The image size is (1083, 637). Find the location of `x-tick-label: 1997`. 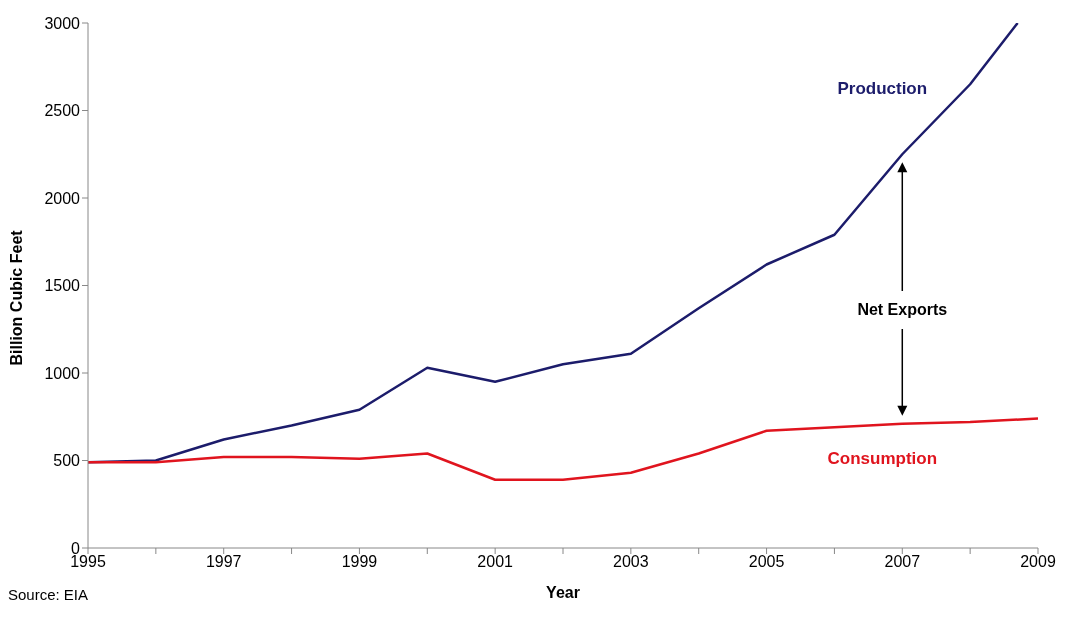

x-tick-label: 1997 is located at coordinates (223, 562).